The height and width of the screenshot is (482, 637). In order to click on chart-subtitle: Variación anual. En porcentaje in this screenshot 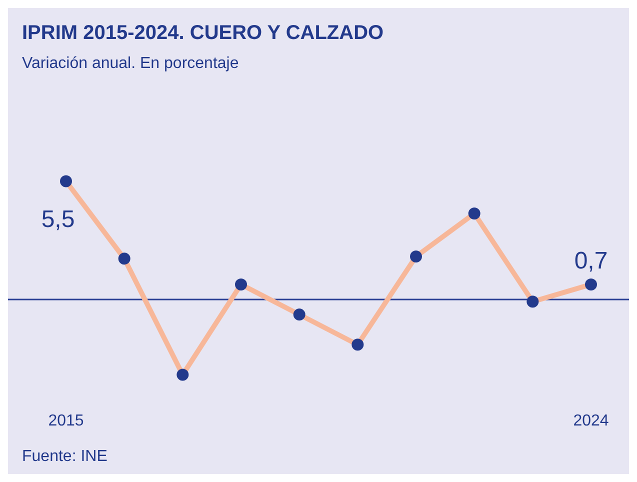, I will do `click(130, 64)`.